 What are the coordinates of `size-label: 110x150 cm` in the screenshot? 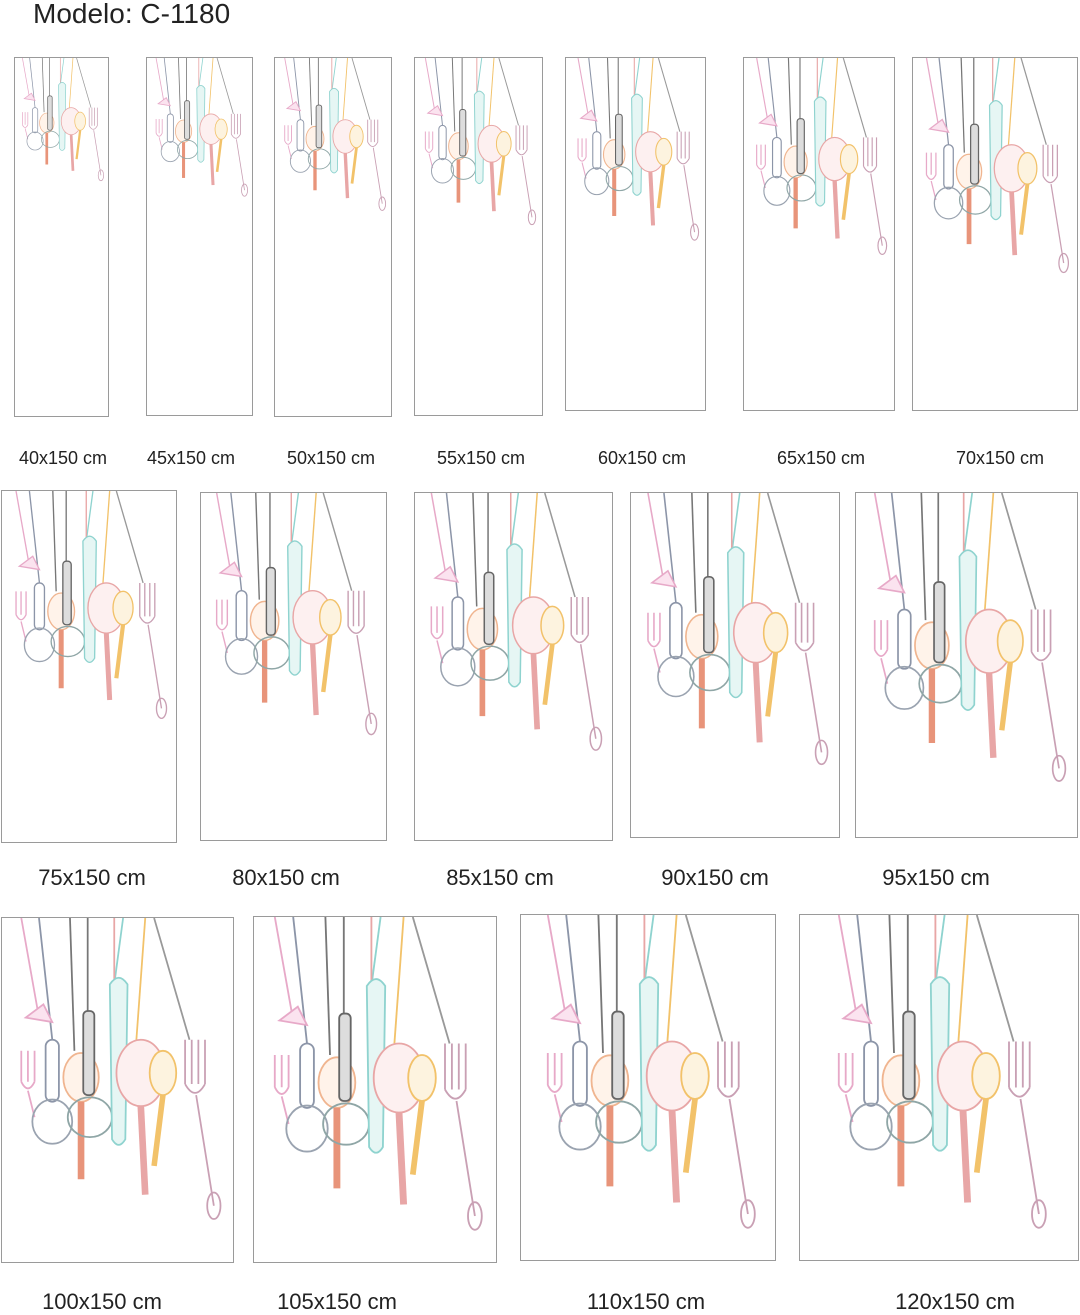 It's located at (646, 1301).